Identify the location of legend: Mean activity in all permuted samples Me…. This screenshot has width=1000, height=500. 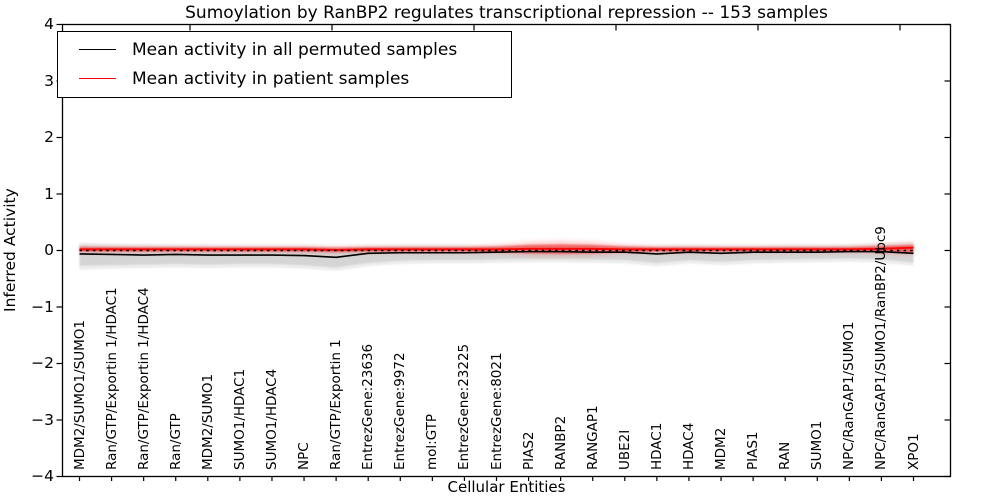
(284, 64).